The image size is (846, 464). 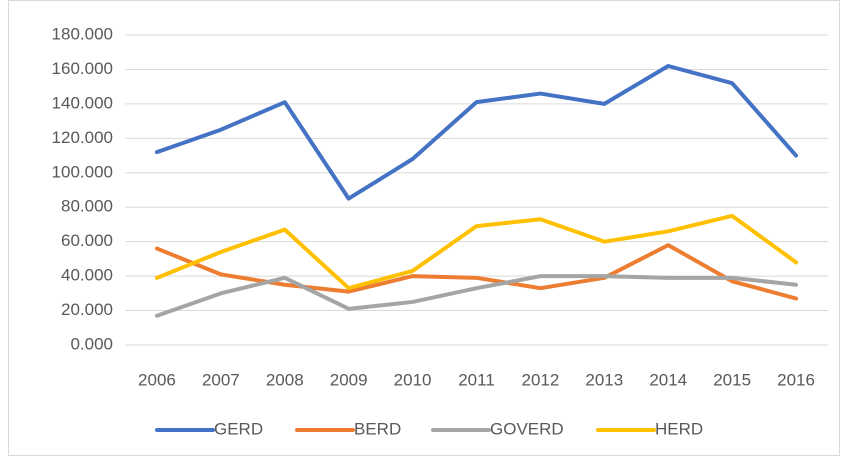 What do you see at coordinates (238, 428) in the screenshot?
I see `legend-label: GERD` at bounding box center [238, 428].